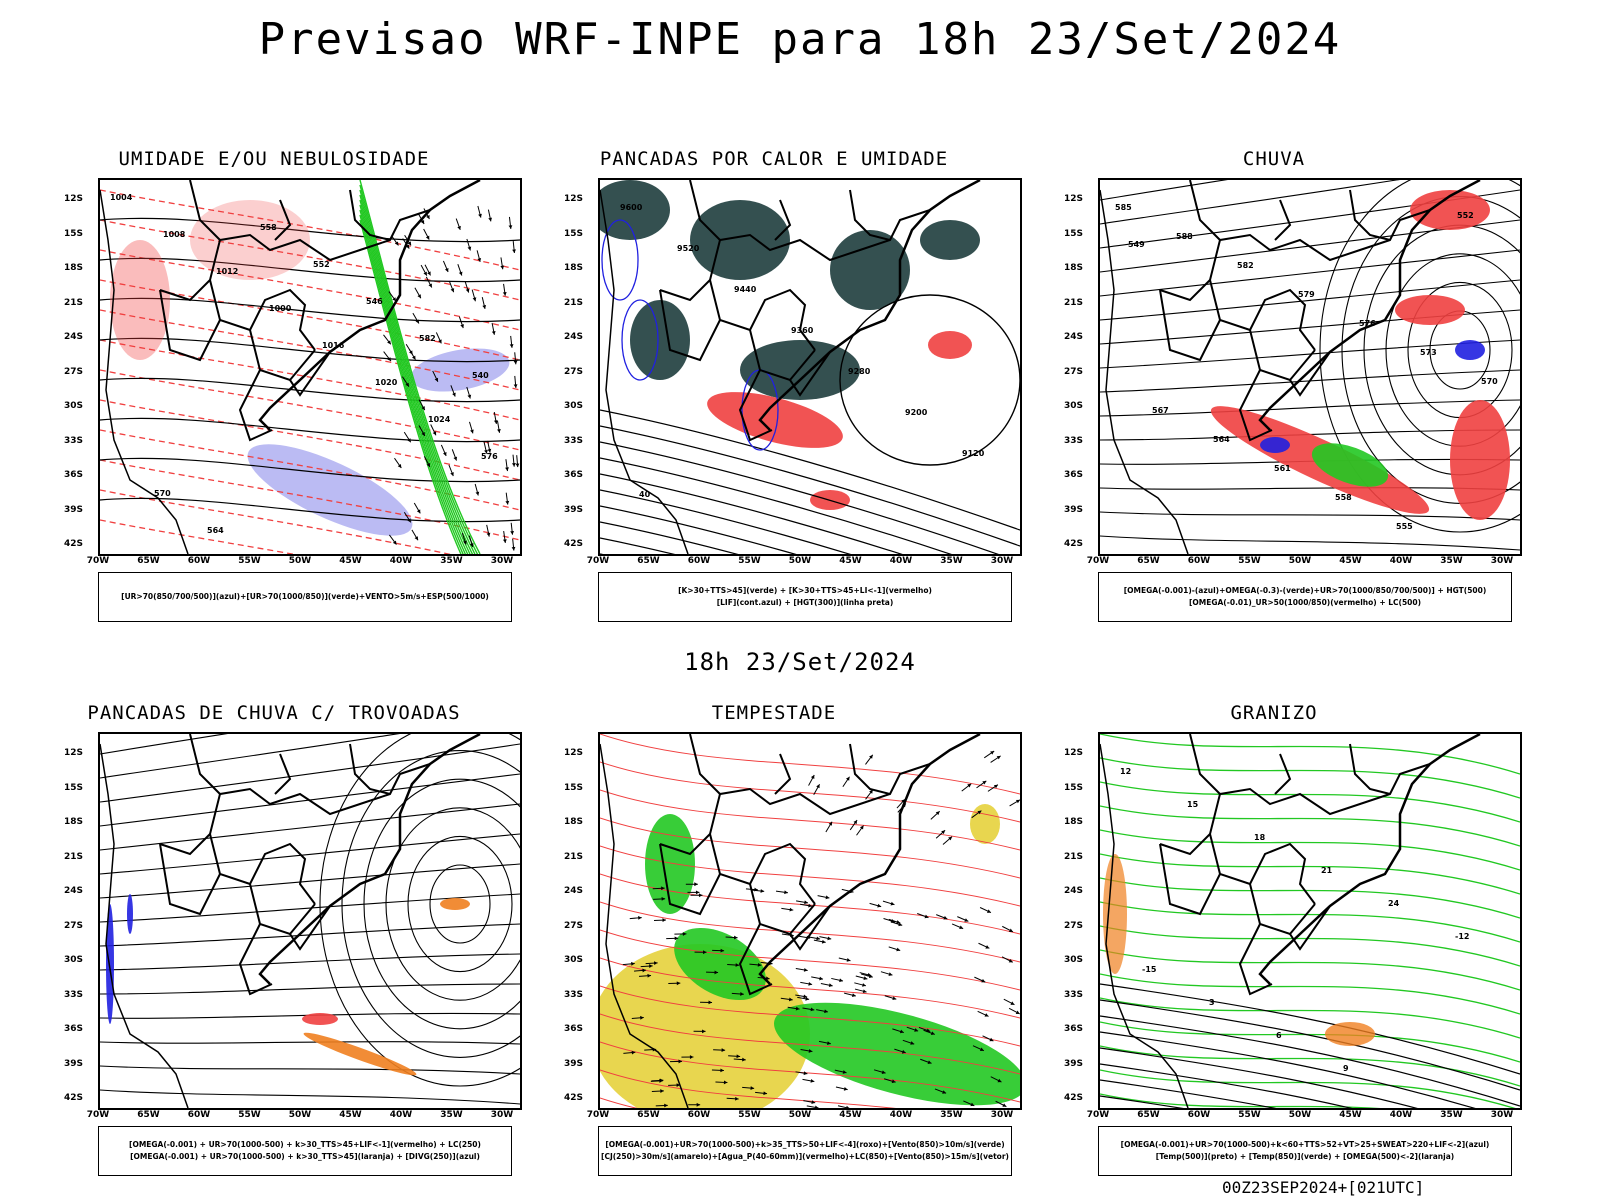 This screenshot has height=1200, width=1600. What do you see at coordinates (1221, 439) in the screenshot?
I see `contour-label: 564` at bounding box center [1221, 439].